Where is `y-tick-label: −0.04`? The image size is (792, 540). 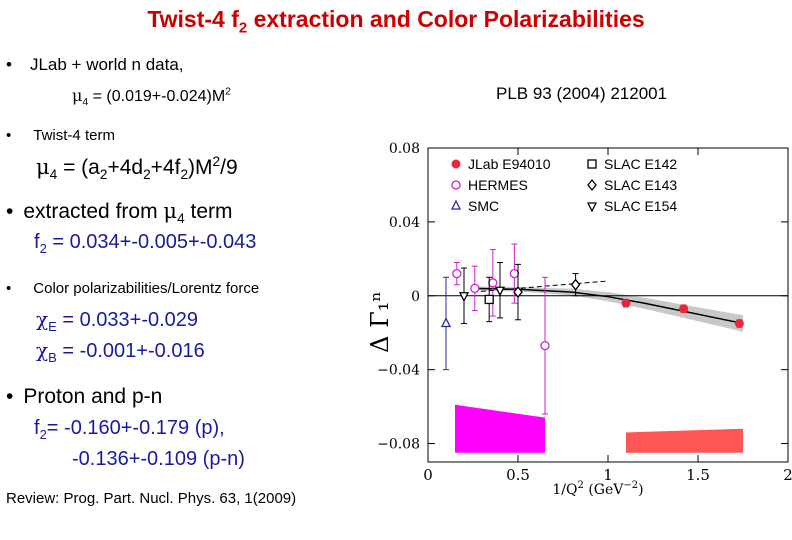
y-tick-label: −0.04 is located at coordinates (398, 371).